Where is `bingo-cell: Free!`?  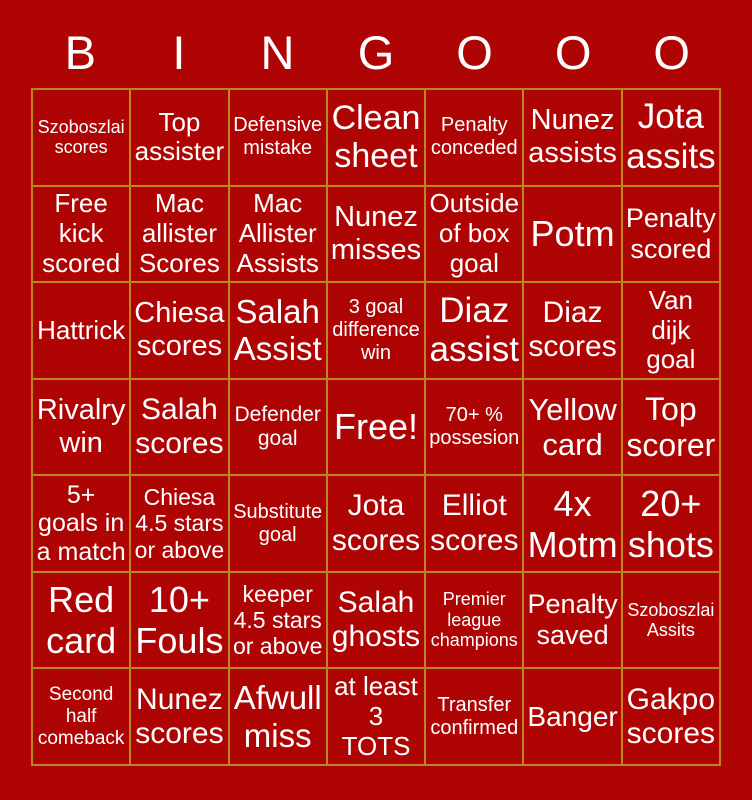 bingo-cell: Free! is located at coordinates (376, 427).